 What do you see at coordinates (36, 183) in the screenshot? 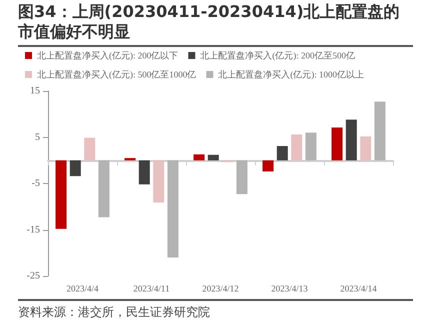
I see `y-tick-label: -5` at bounding box center [36, 183].